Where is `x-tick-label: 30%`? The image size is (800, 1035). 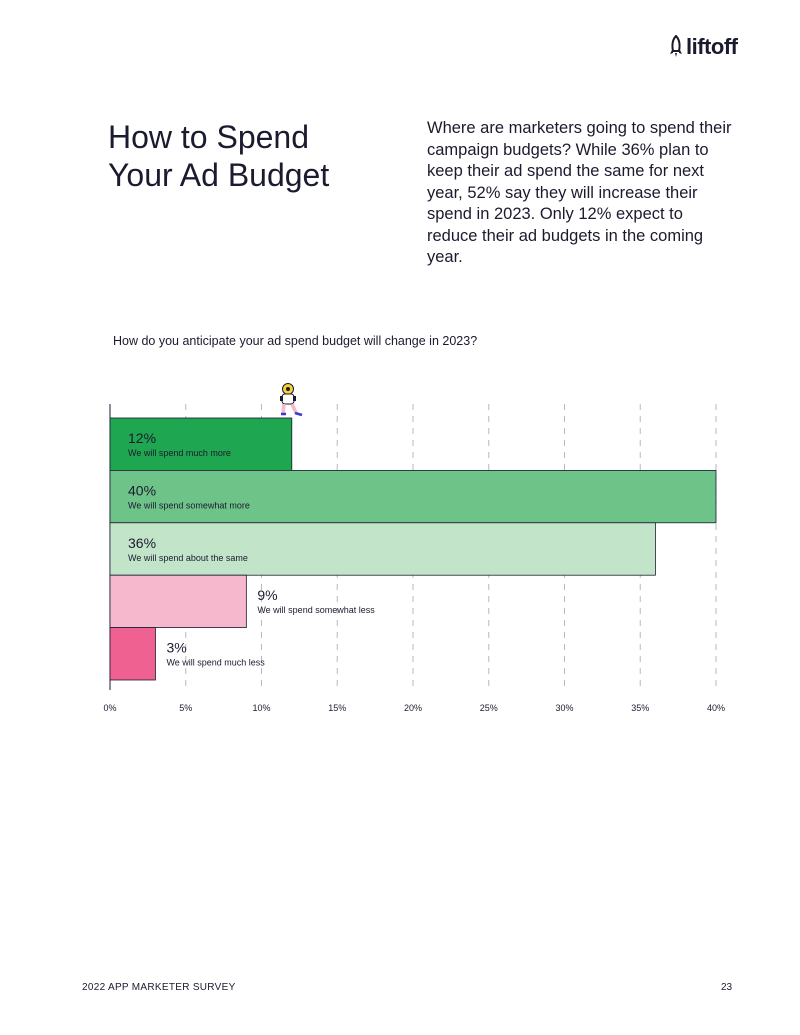
x-tick-label: 30% is located at coordinates (564, 708).